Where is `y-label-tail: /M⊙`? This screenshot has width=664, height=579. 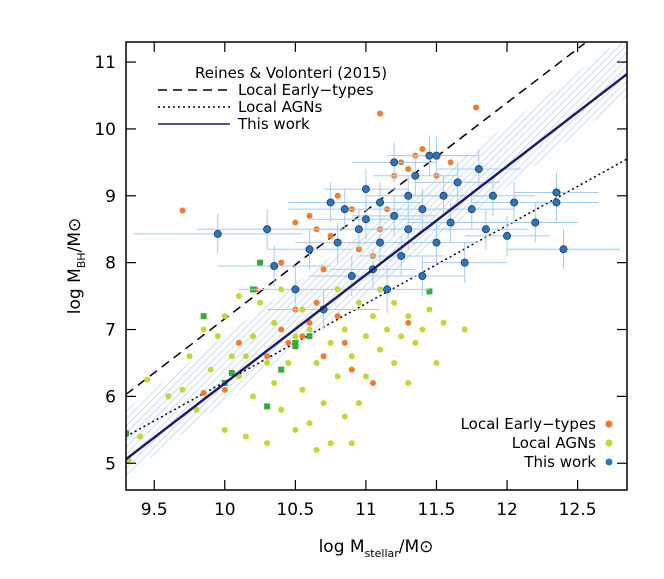
y-label-tail: /M⊙ is located at coordinates (75, 235).